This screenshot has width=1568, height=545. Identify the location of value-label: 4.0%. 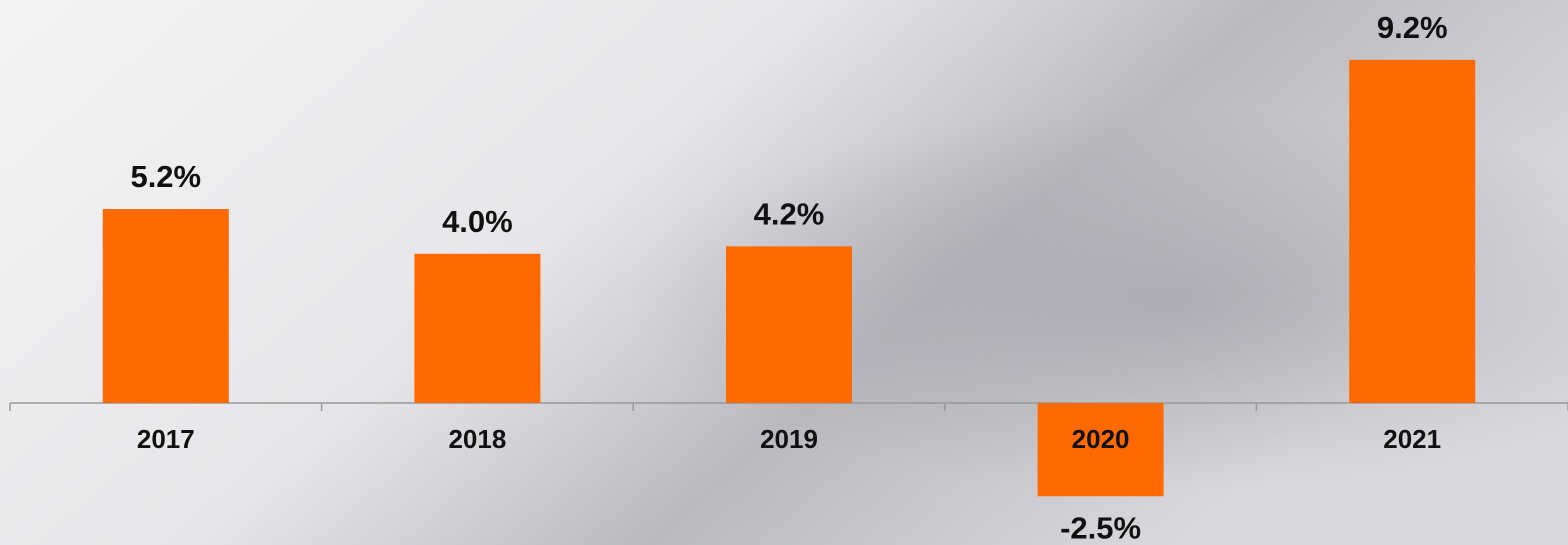
(477, 221).